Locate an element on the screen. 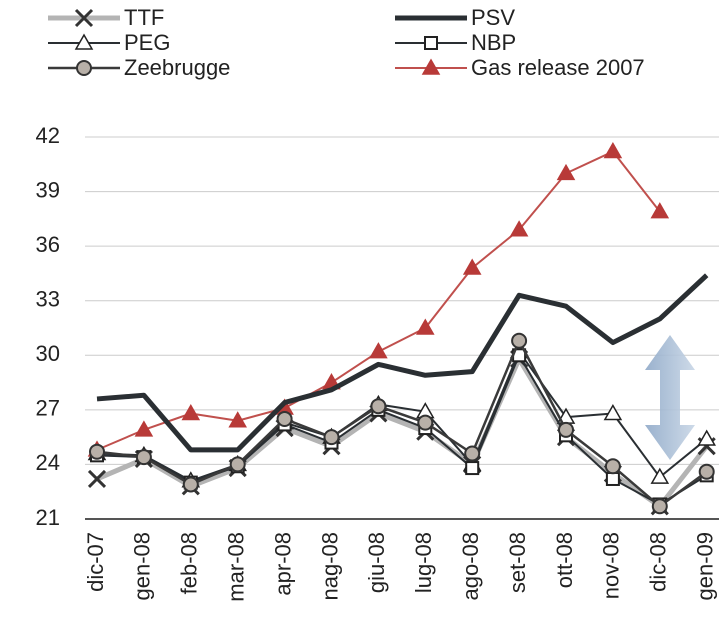  y-tick-label: 24 is located at coordinates (48, 462).